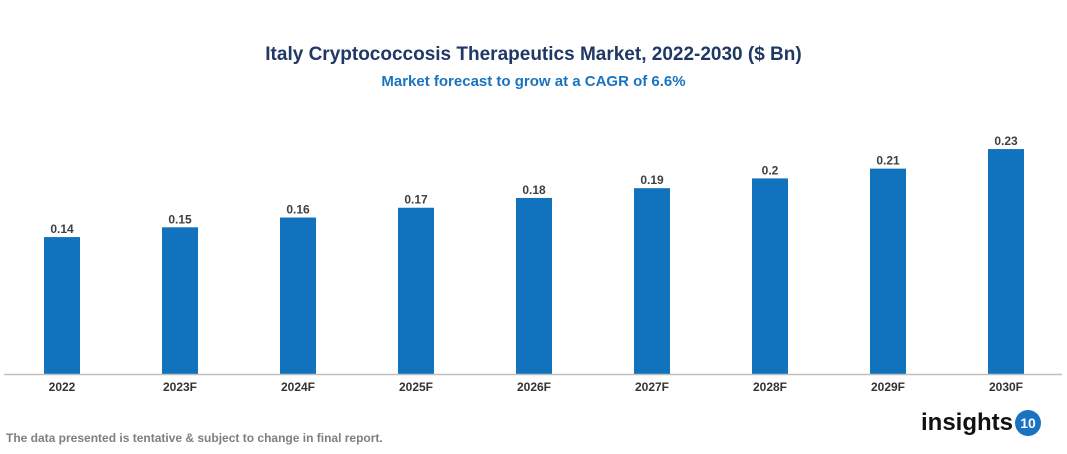 Image resolution: width=1067 pixels, height=454 pixels. I want to click on data-label: 0.17, so click(416, 200).